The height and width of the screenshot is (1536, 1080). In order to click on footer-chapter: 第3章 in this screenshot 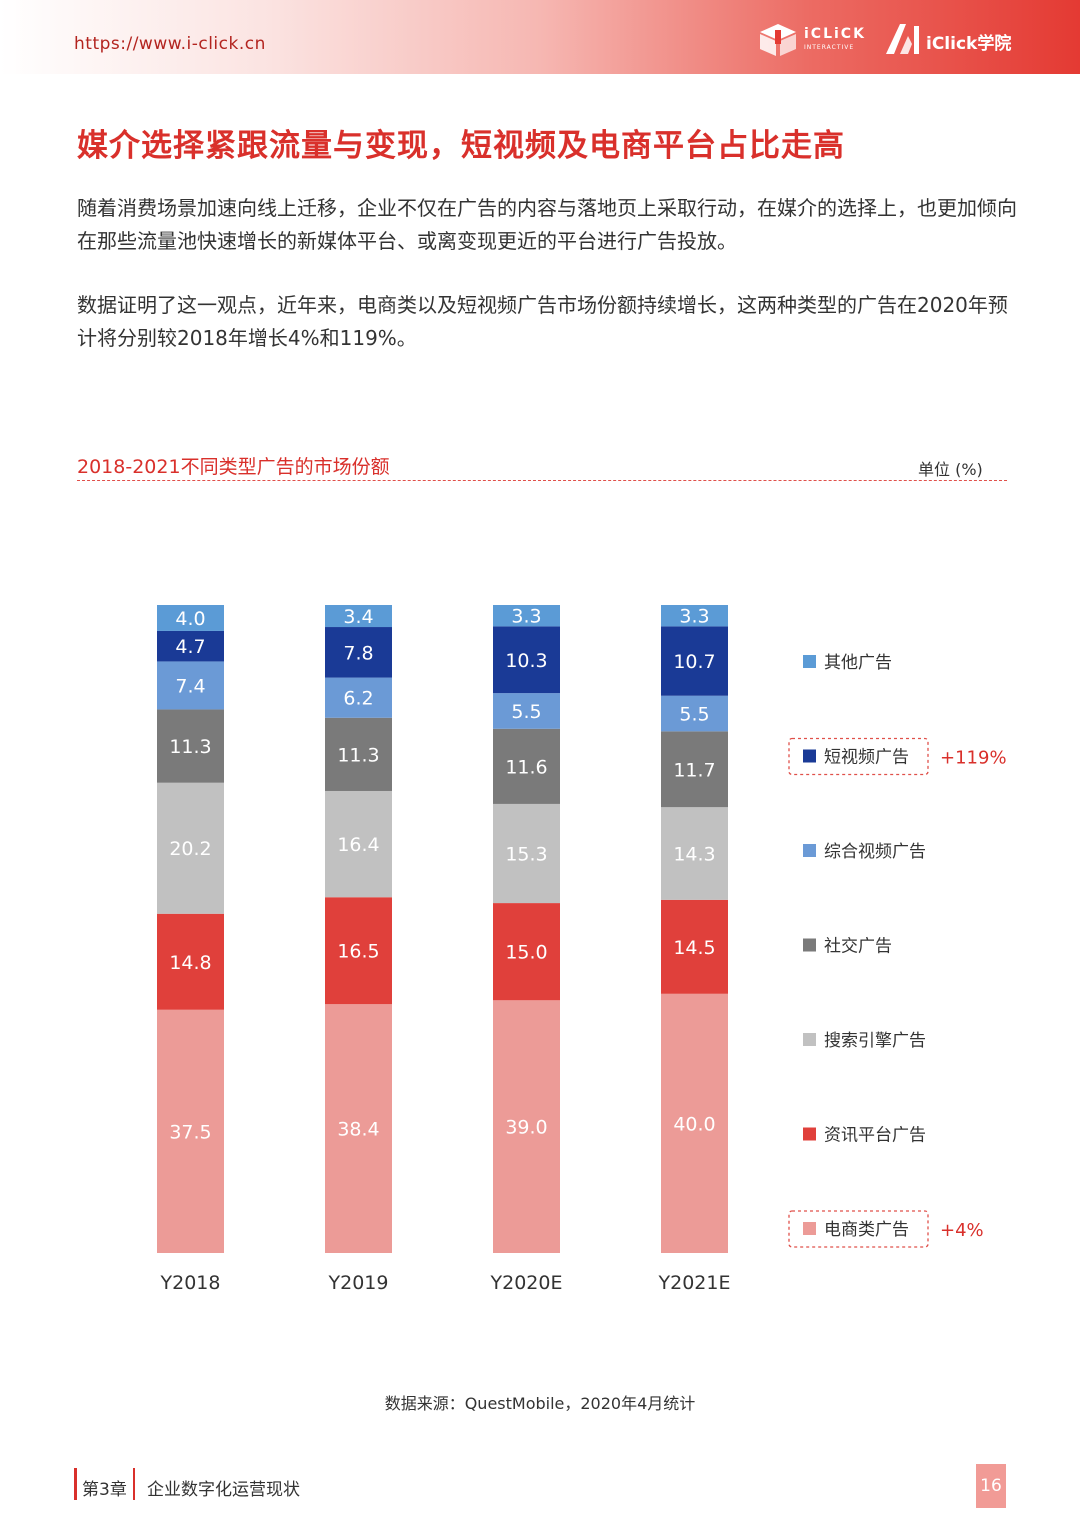, I will do `click(104, 1490)`.